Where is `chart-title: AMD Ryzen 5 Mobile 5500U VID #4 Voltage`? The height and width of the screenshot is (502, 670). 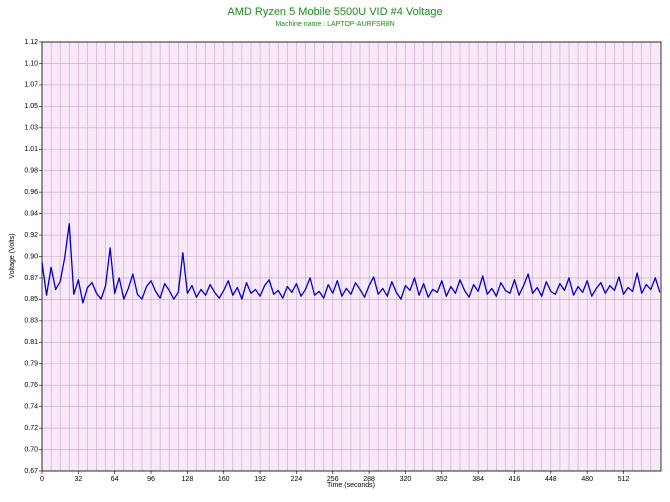
chart-title: AMD Ryzen 5 Mobile 5500U VID #4 Voltage is located at coordinates (334, 12).